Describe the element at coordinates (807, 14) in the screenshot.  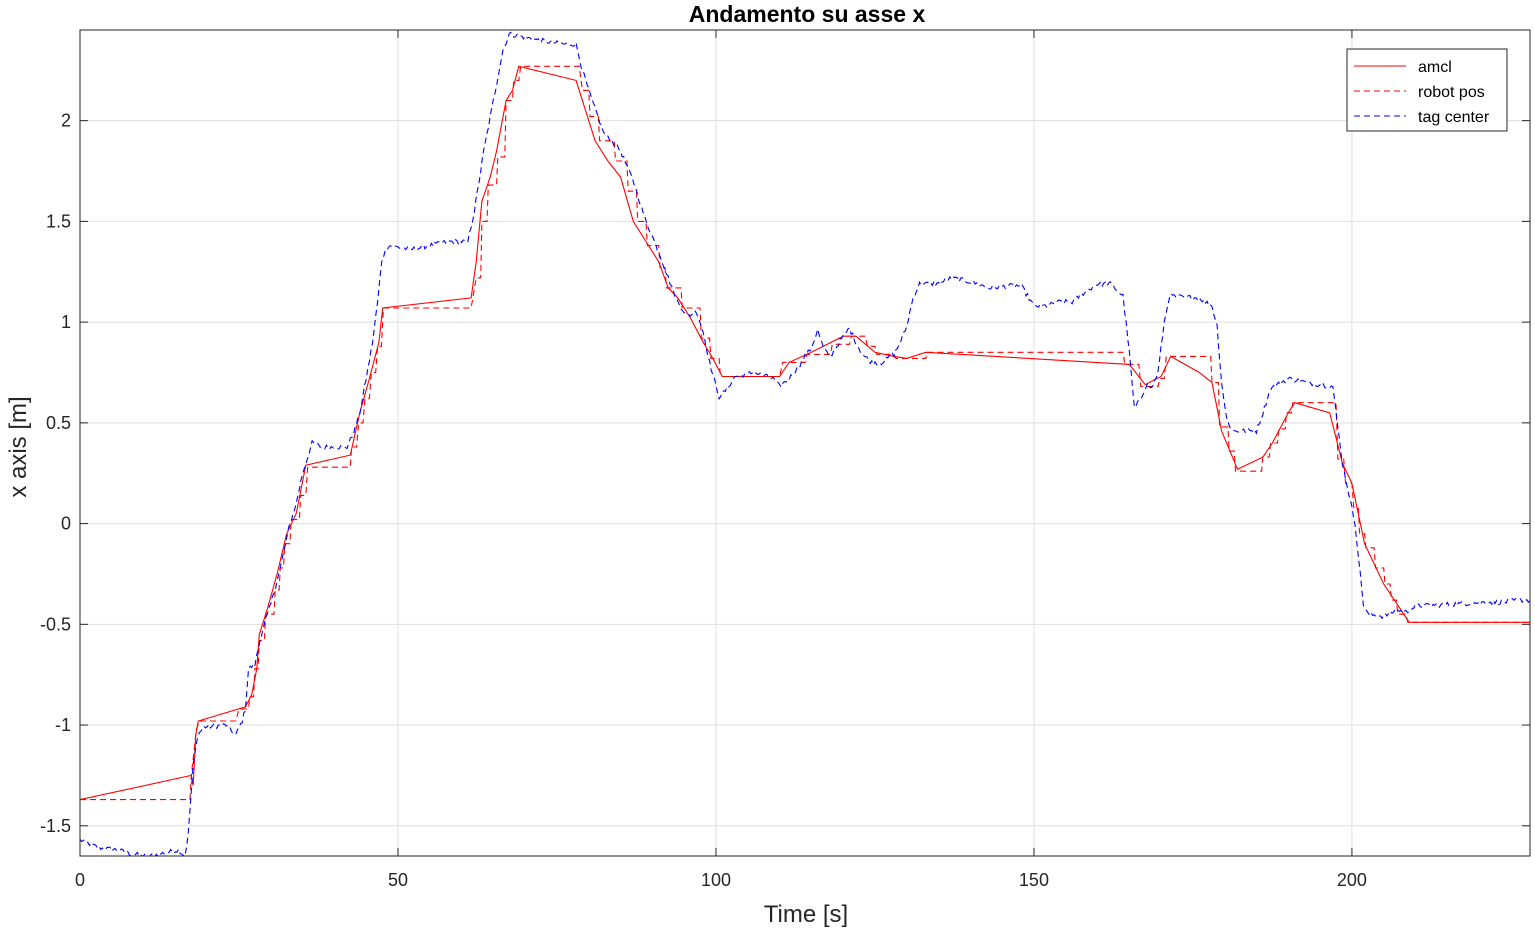
I see `chart-title: Andamento su asse x` at that location.